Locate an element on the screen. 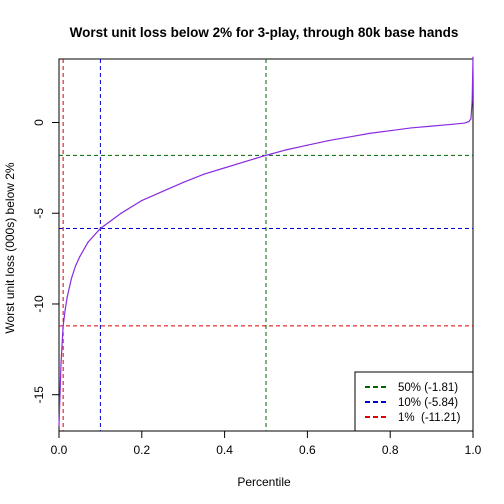  x-tick-label: 1.0 is located at coordinates (473, 450).